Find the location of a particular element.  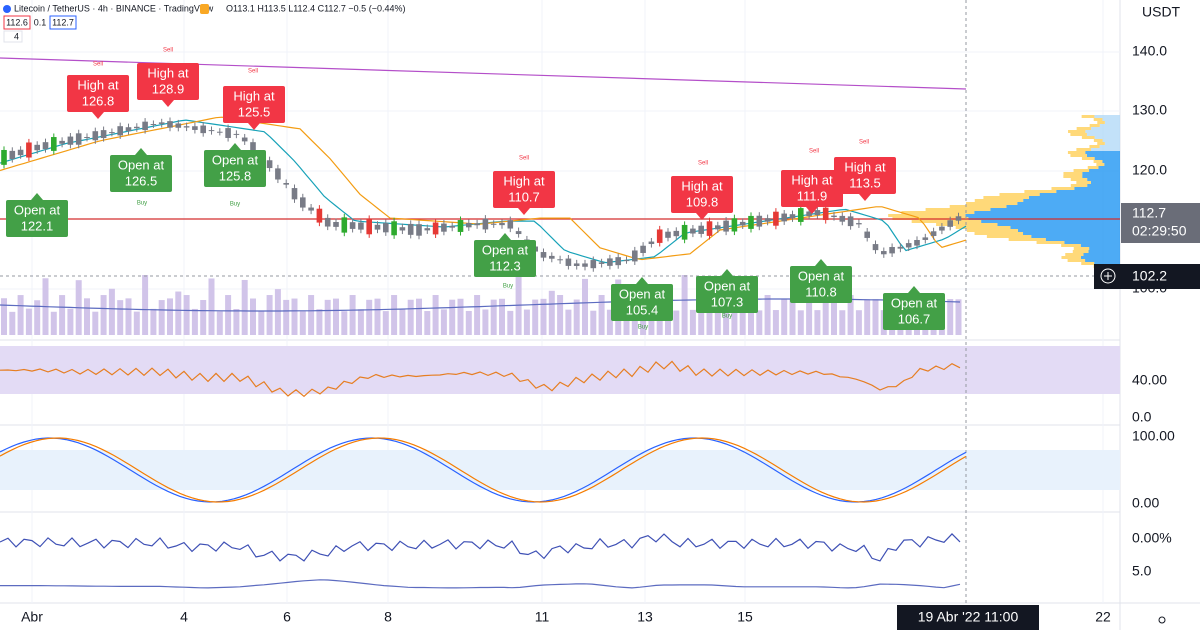

indicator-count: 4 is located at coordinates (16, 36).